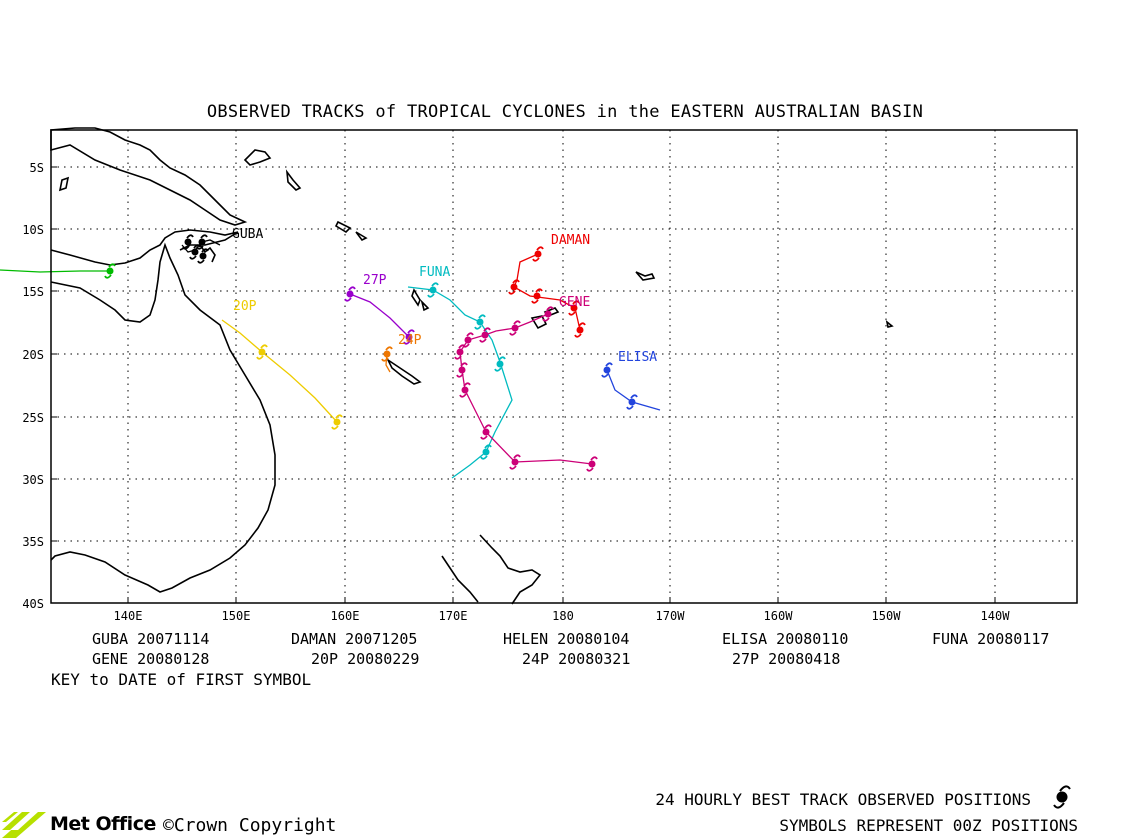  What do you see at coordinates (245, 306) in the screenshot?
I see `storm-label-20p: 20P` at bounding box center [245, 306].